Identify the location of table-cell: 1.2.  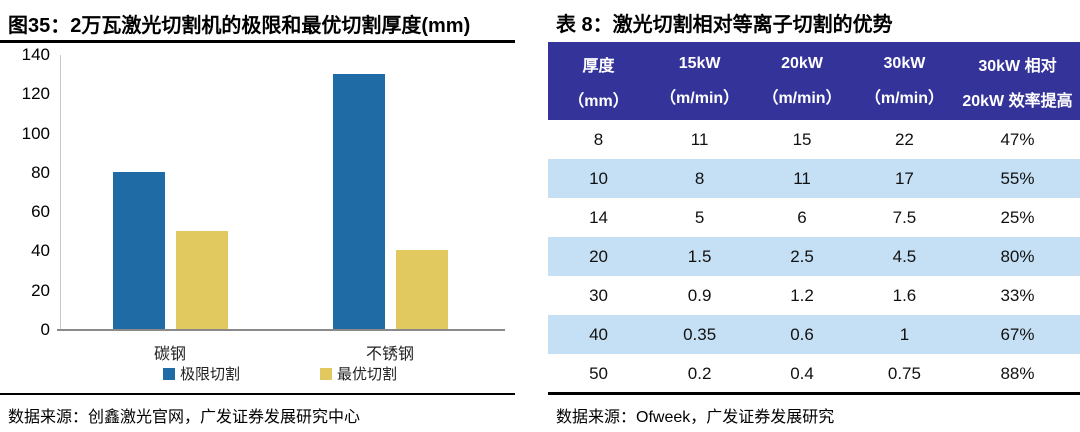
(802, 295).